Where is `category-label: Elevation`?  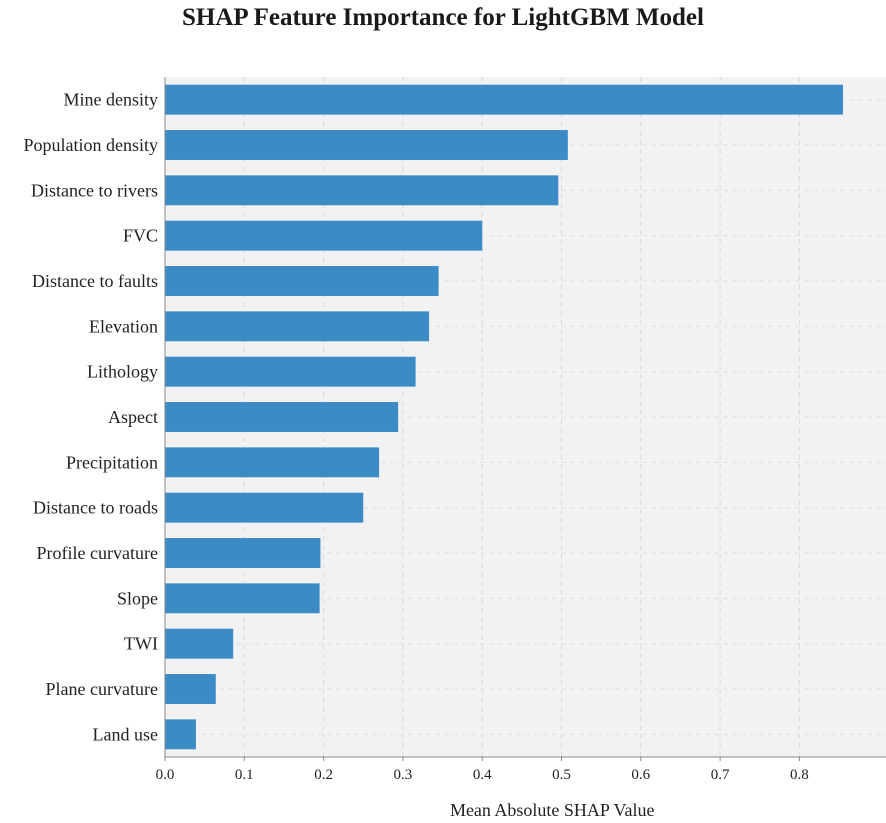 category-label: Elevation is located at coordinates (123, 326).